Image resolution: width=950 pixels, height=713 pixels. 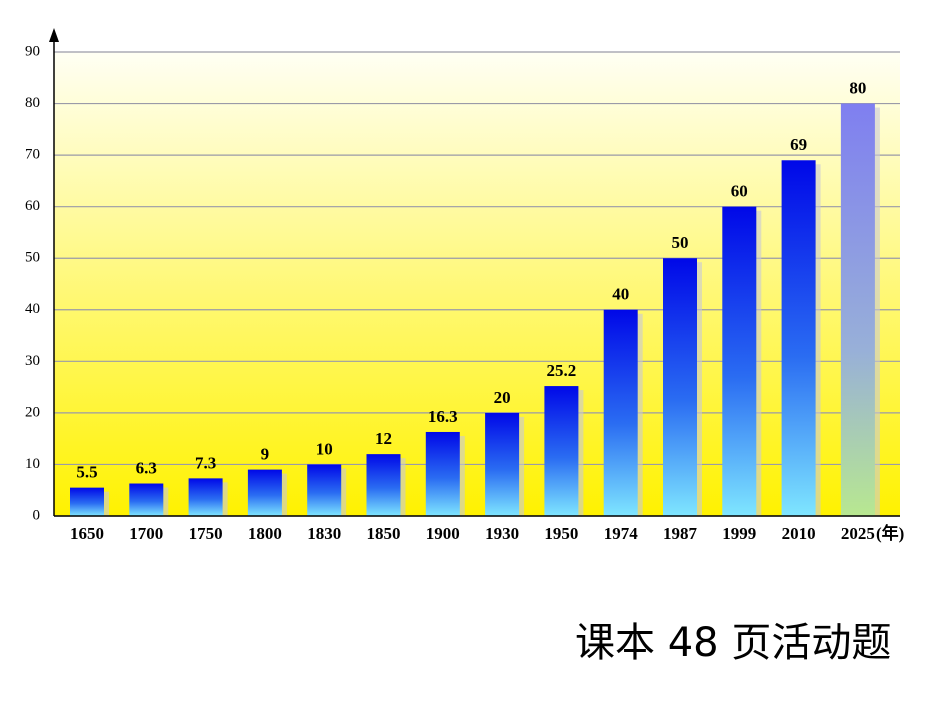 I want to click on value-label: 9, so click(x=265, y=454).